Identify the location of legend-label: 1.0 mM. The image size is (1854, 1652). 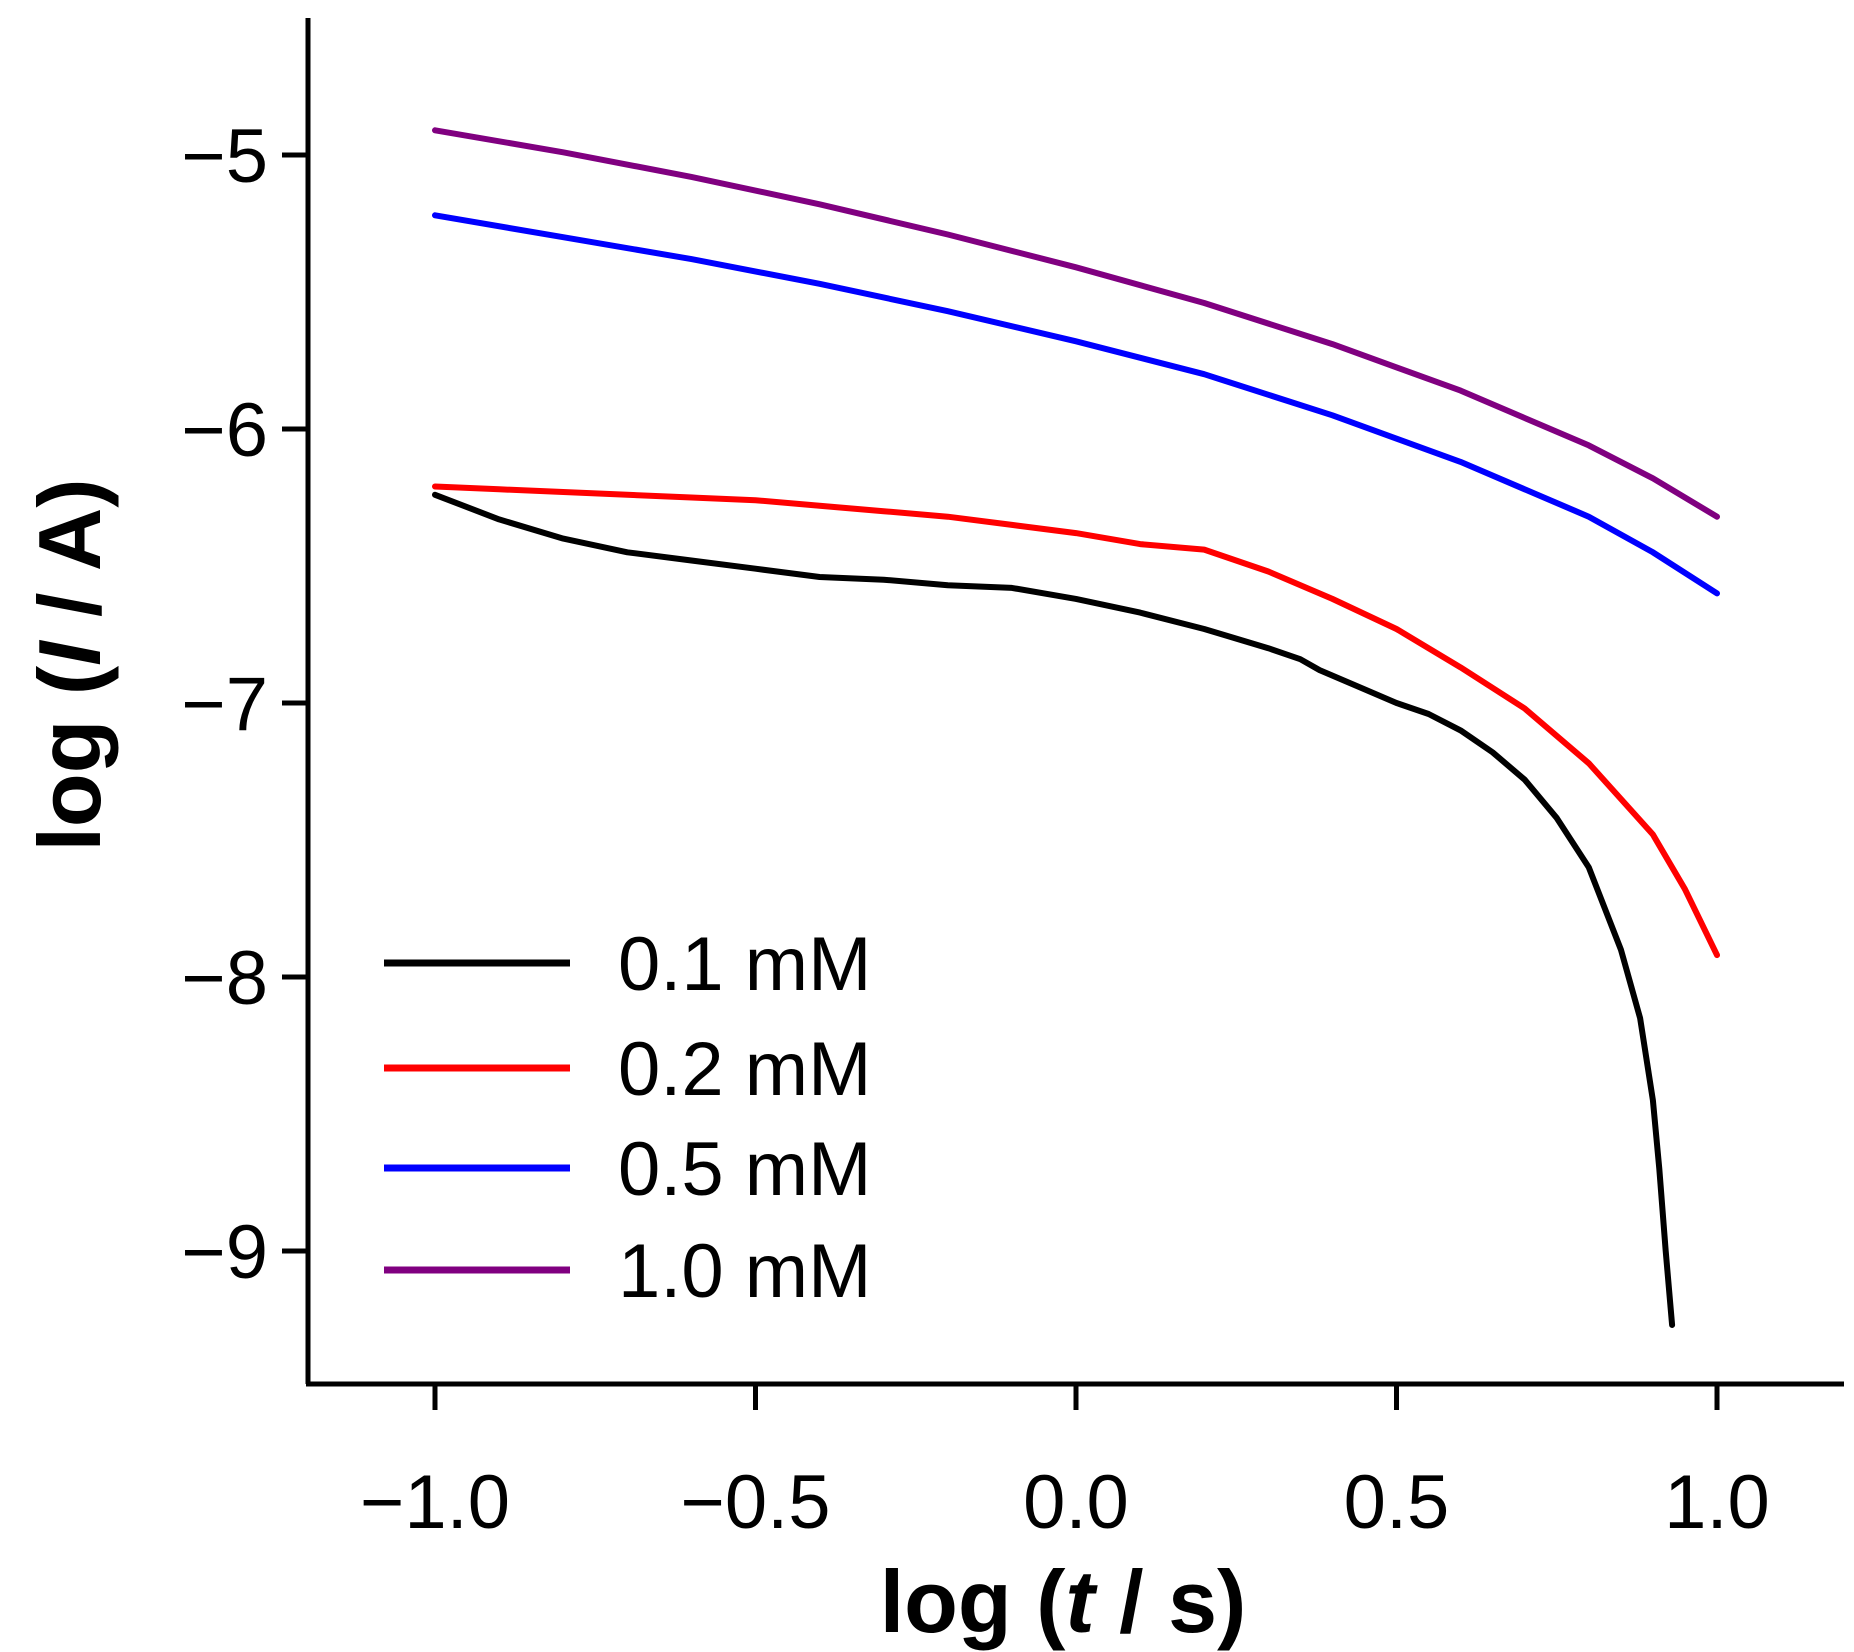
(744, 1271).